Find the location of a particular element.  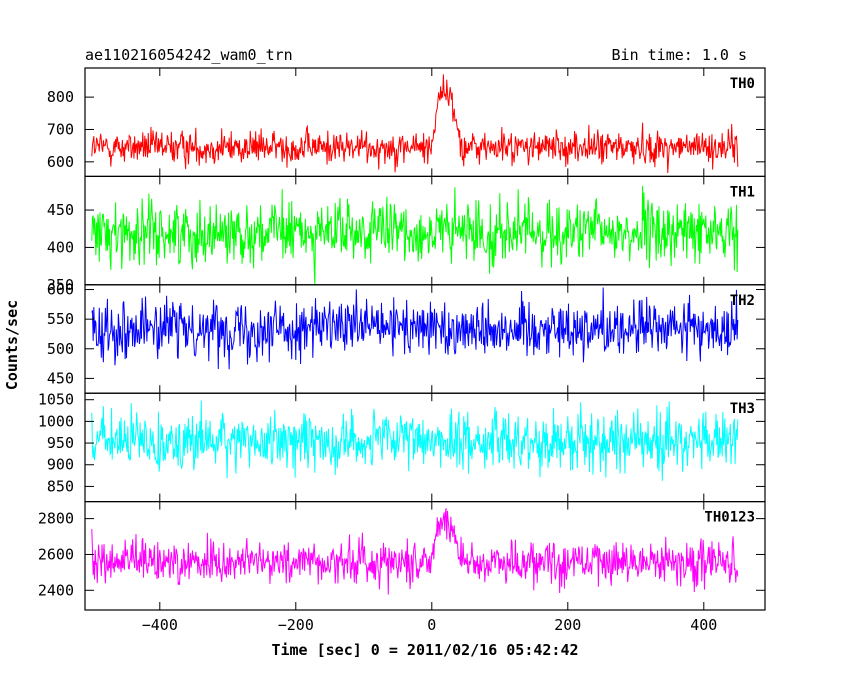

y-tick-label: 400 is located at coordinates (60, 247).